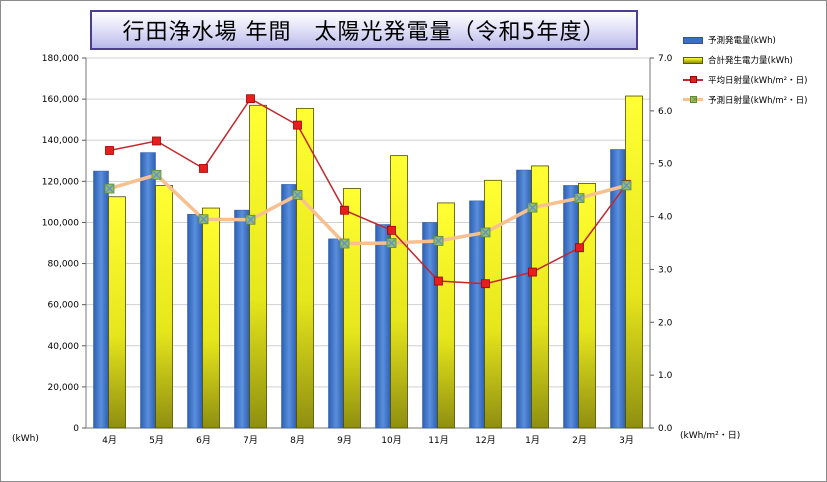  Describe the element at coordinates (60, 141) in the screenshot. I see `left-tick-label: 140,000` at that location.